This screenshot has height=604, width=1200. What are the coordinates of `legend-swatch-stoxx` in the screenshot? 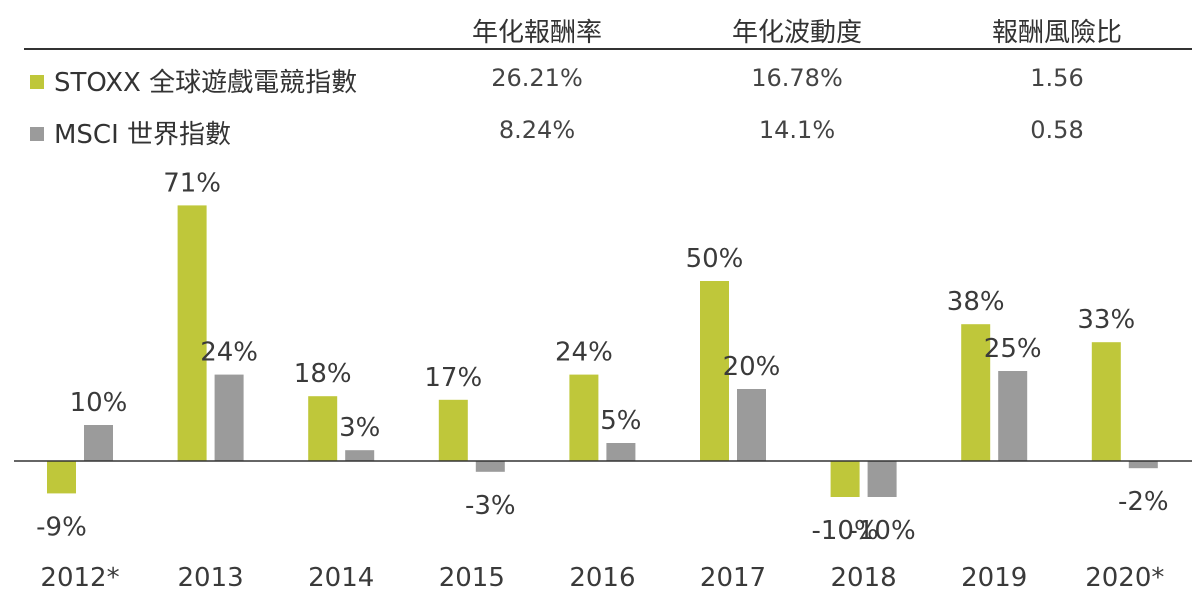 It's located at (37, 81).